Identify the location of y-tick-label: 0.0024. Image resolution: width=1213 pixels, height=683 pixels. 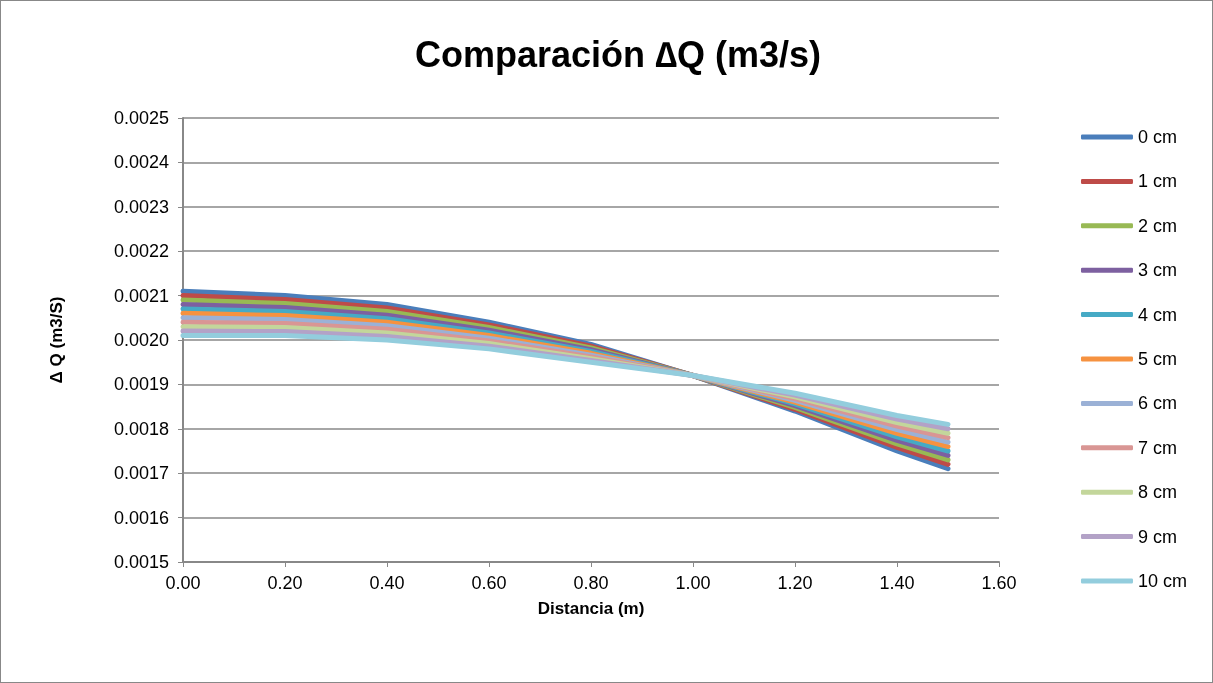
(141, 162).